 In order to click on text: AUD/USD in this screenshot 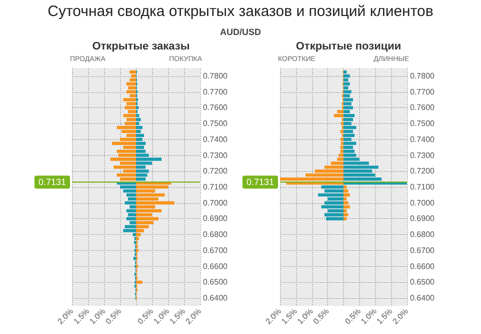, I will do `click(240, 32)`.